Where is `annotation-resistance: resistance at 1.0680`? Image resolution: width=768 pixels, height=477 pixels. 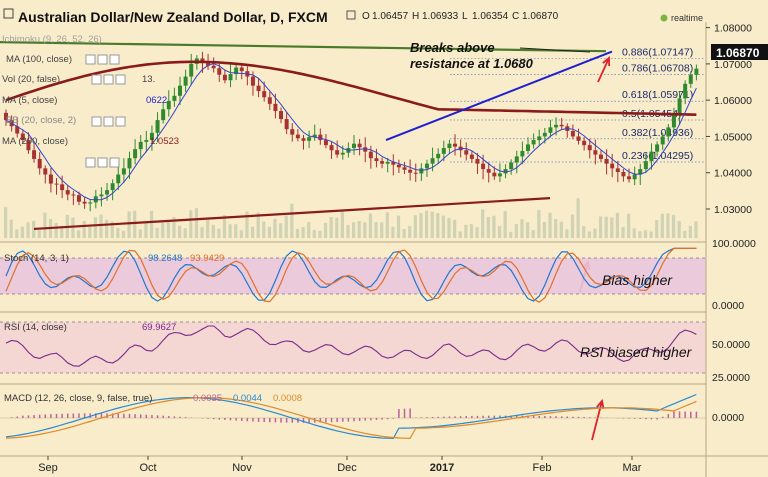 annotation-resistance: resistance at 1.0680 is located at coordinates (472, 63).